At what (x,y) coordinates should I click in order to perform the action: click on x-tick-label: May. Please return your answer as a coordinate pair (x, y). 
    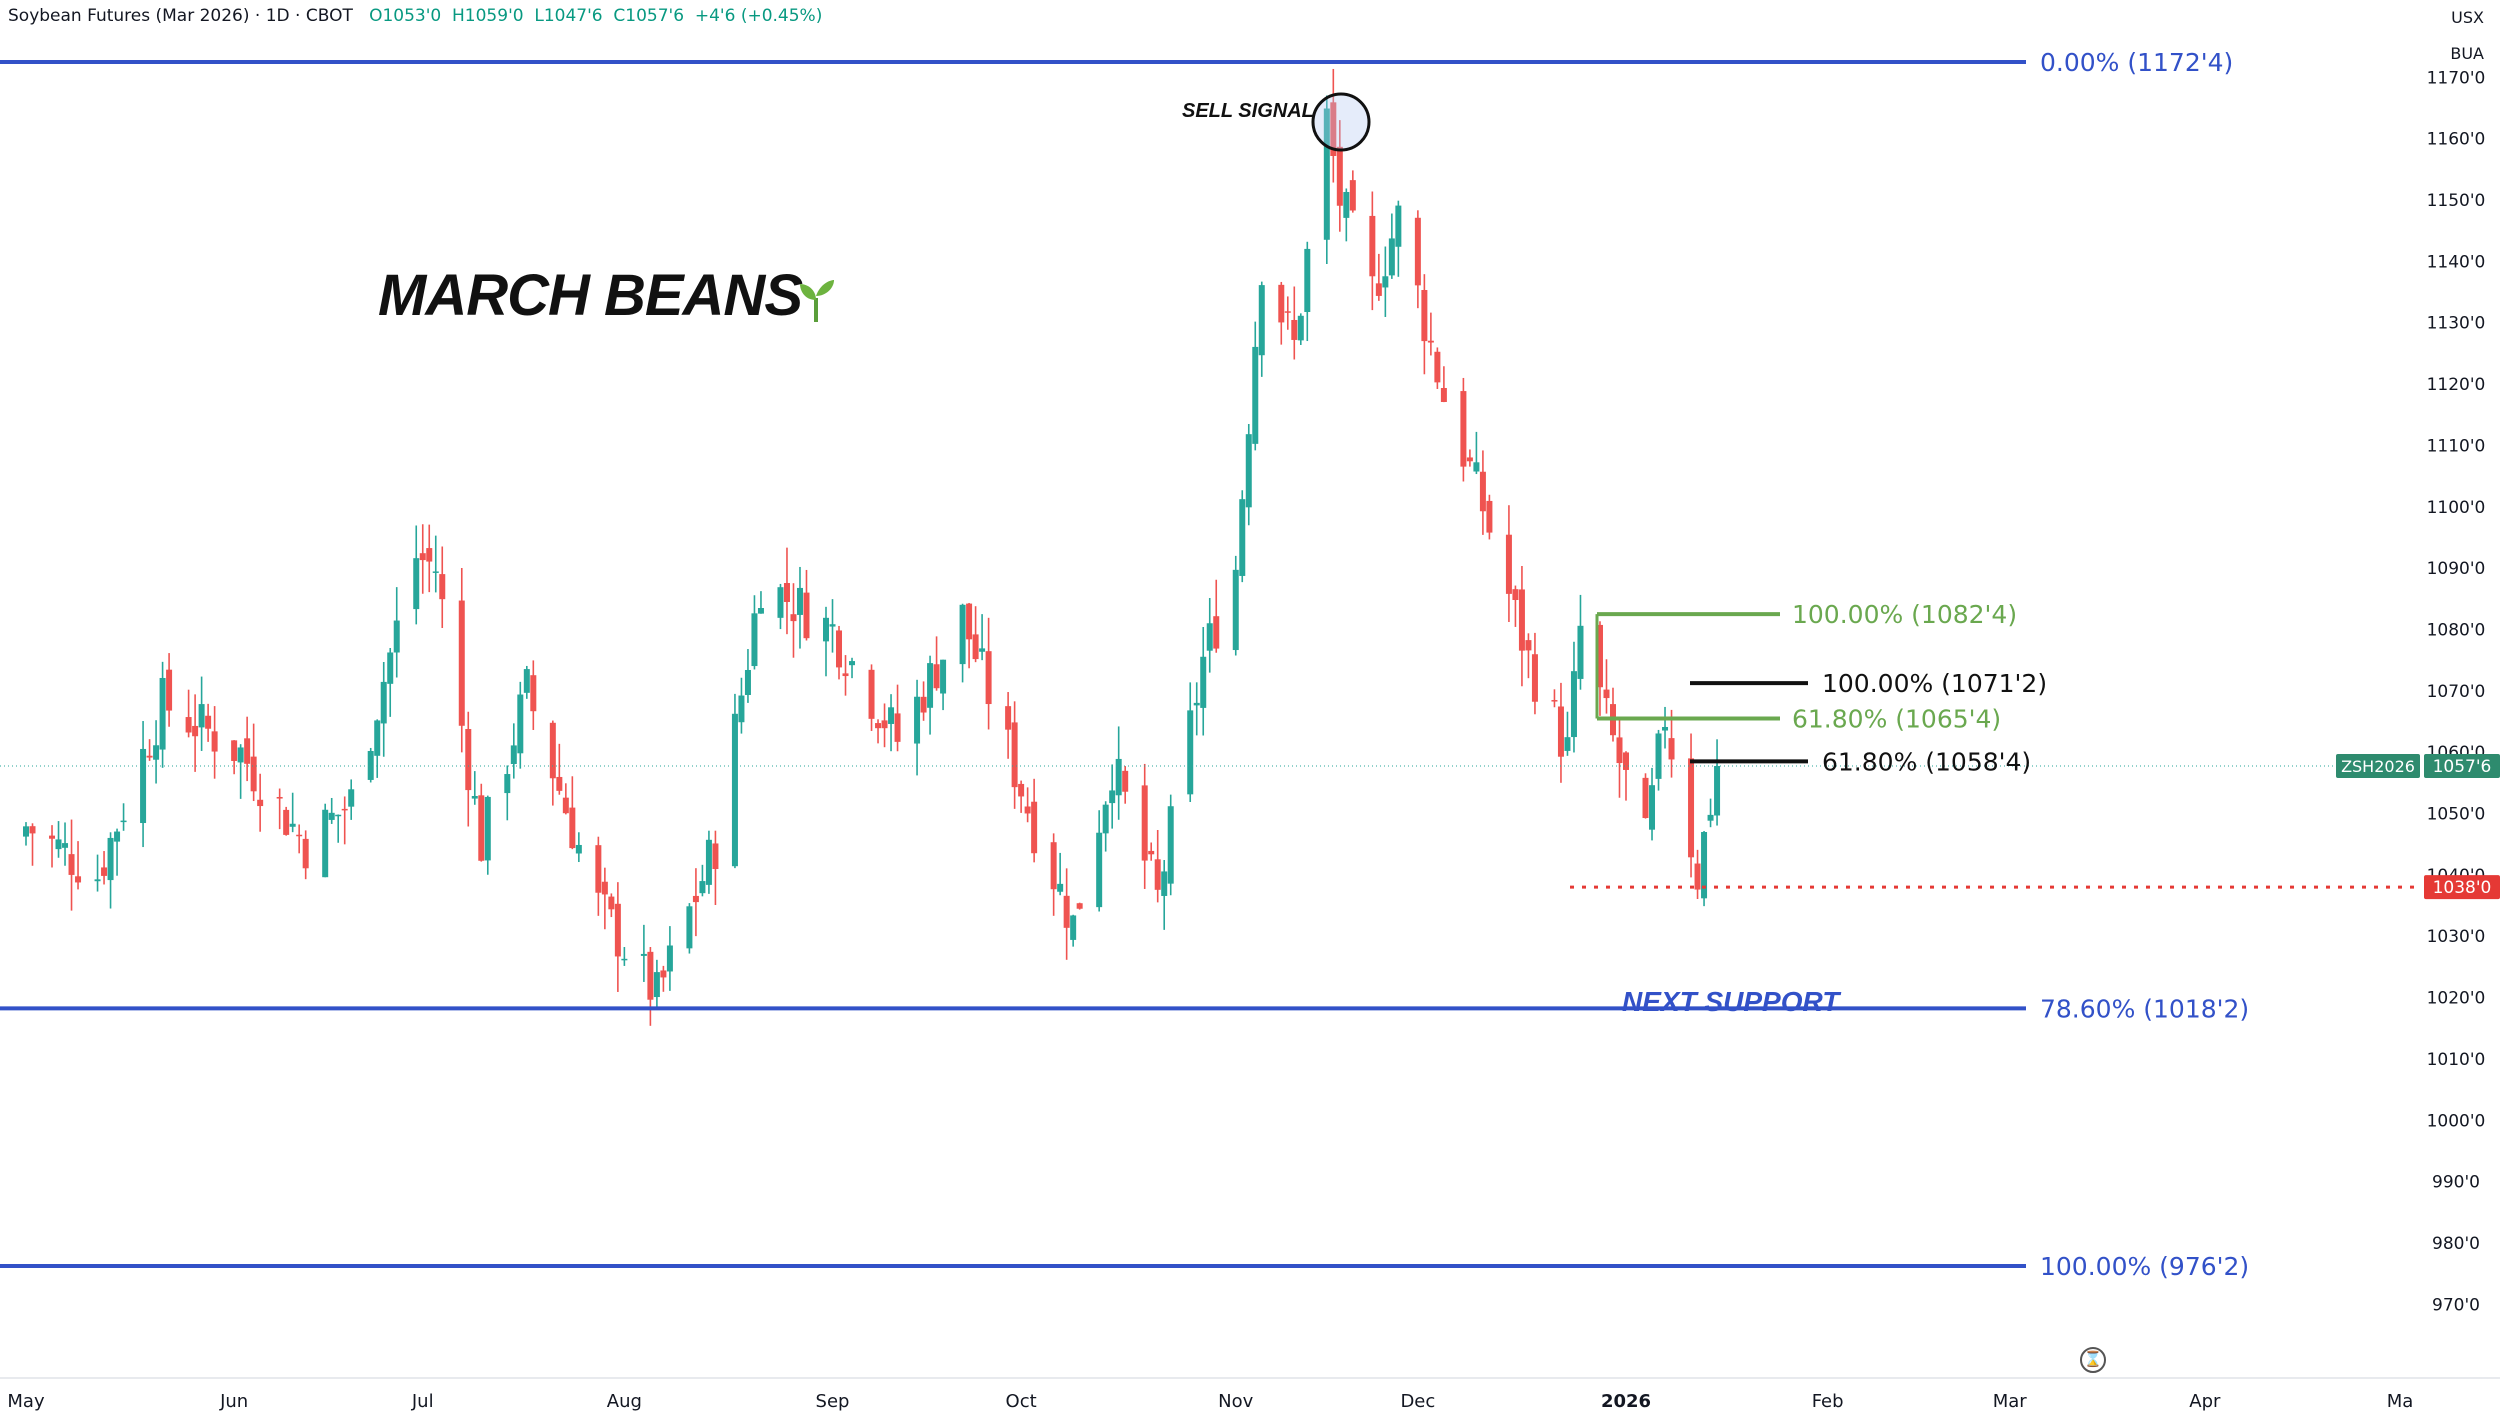
    Looking at the image, I should click on (26, 1401).